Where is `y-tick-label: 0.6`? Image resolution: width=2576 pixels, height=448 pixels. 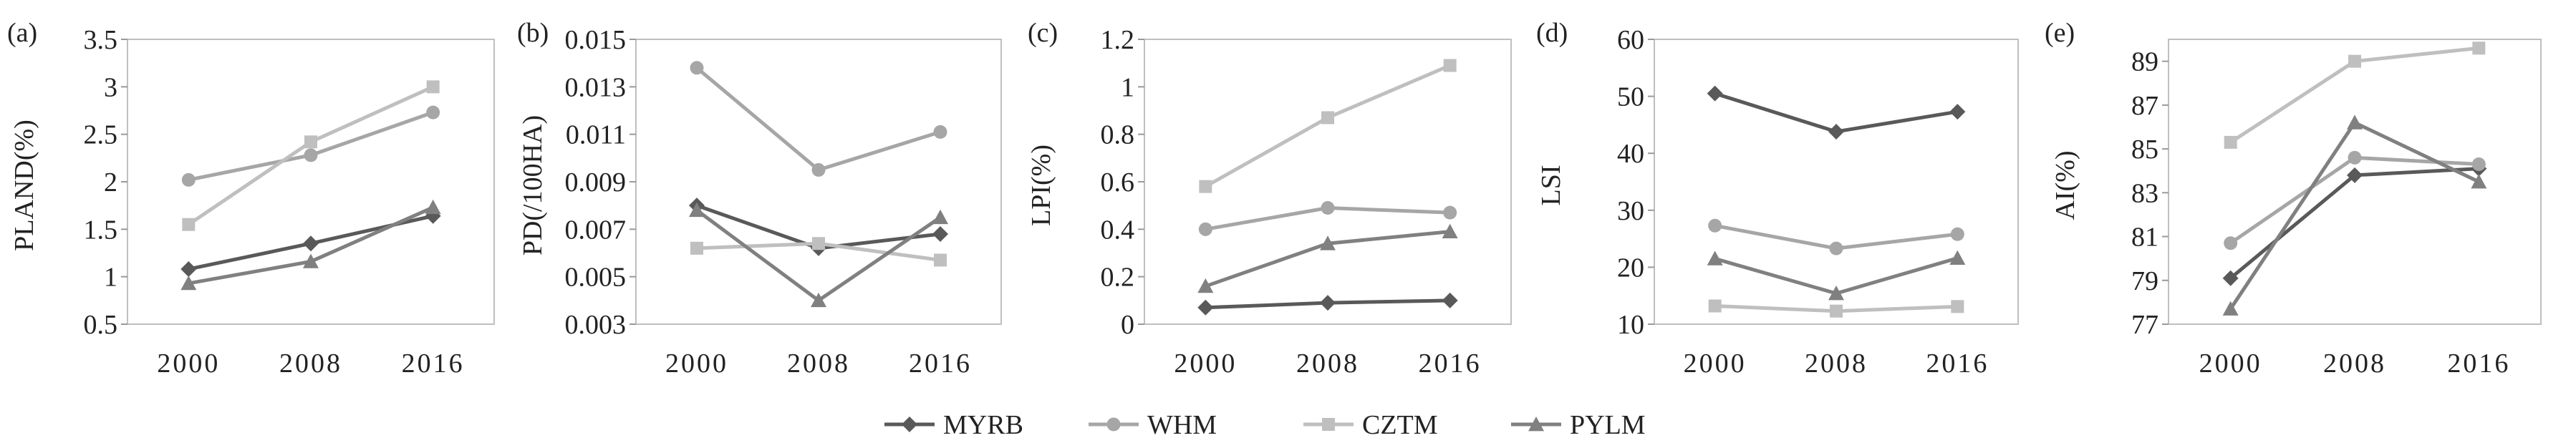 y-tick-label: 0.6 is located at coordinates (1118, 182).